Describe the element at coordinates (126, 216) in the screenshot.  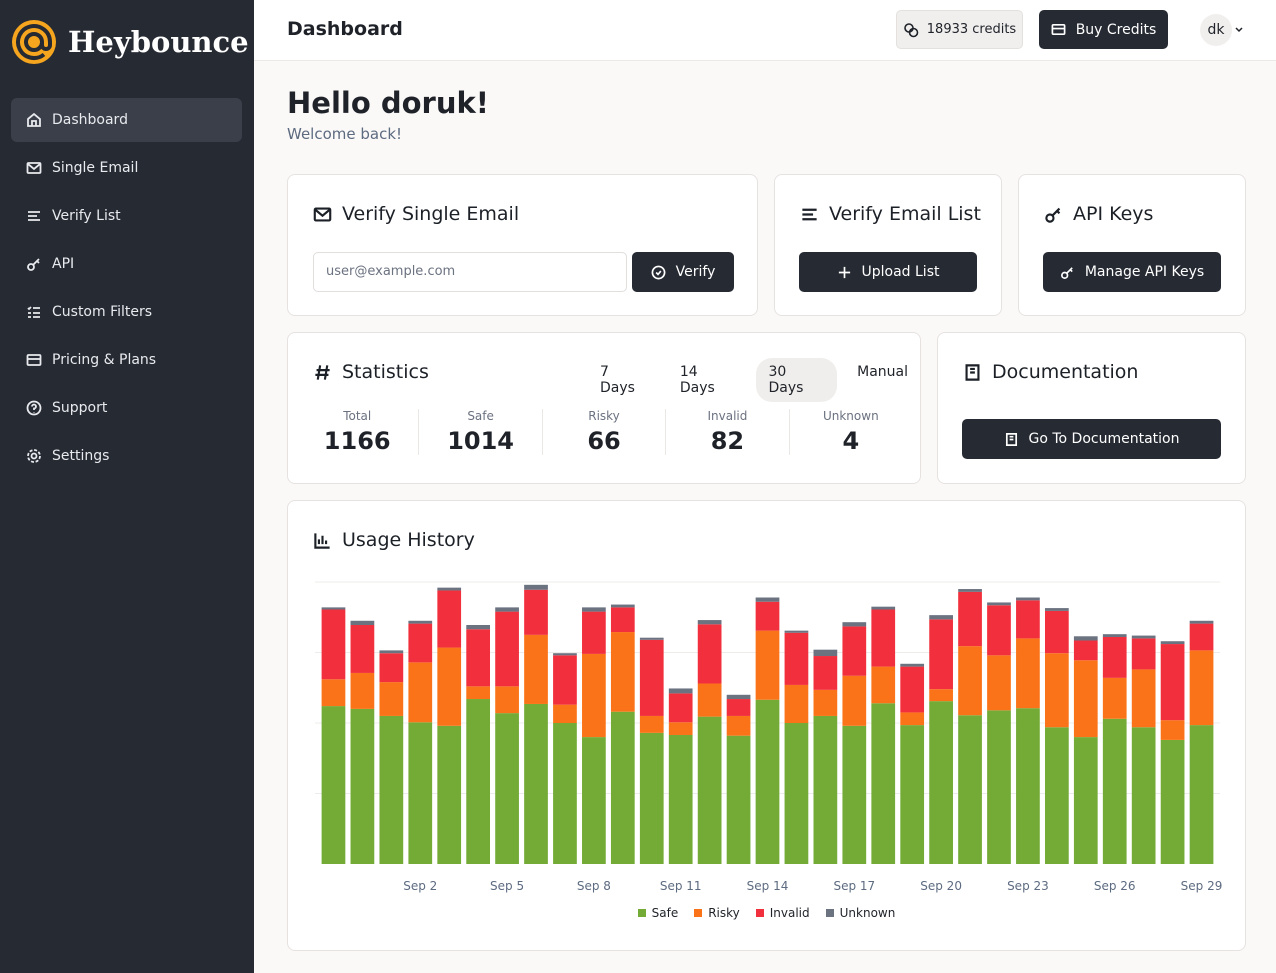
I see `nav-item: Verify List` at that location.